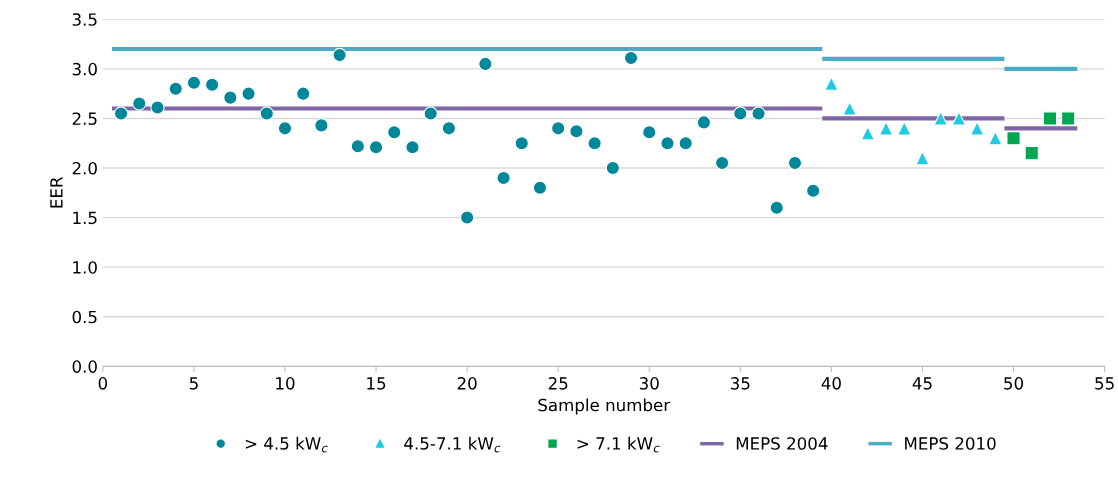 This screenshot has height=482, width=1118. I want to click on x-tick-label: 35, so click(740, 383).